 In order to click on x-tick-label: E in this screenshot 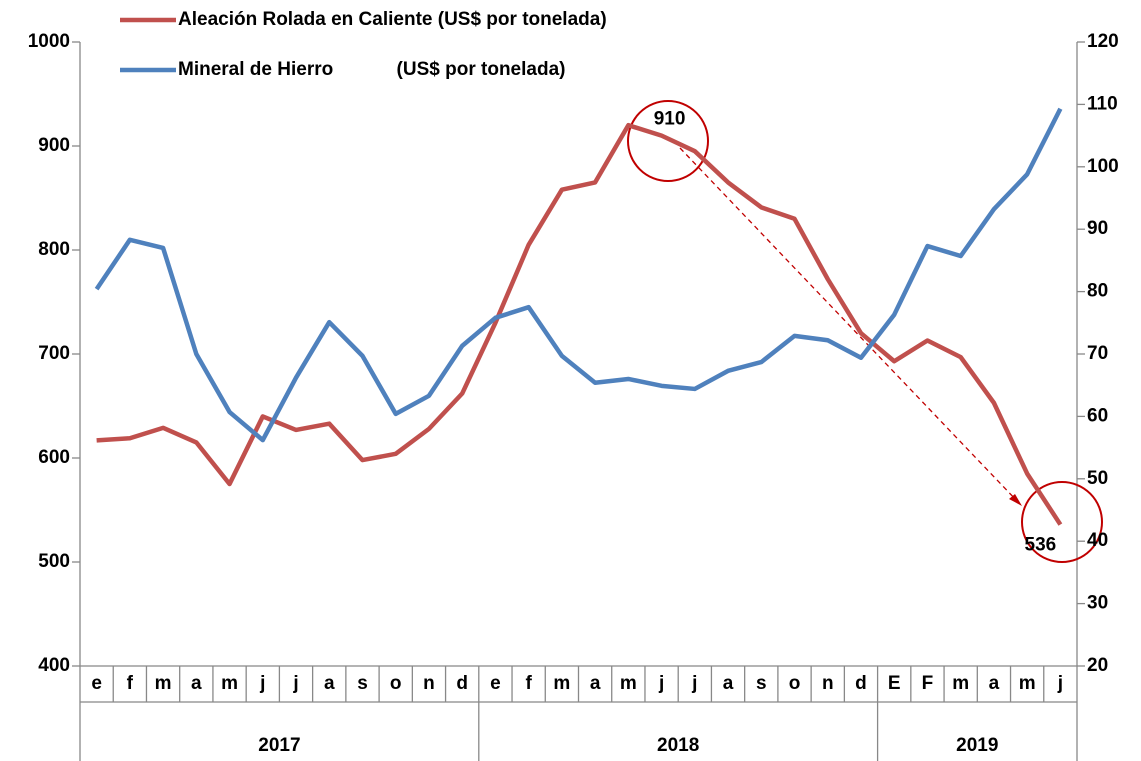, I will do `click(894, 683)`.